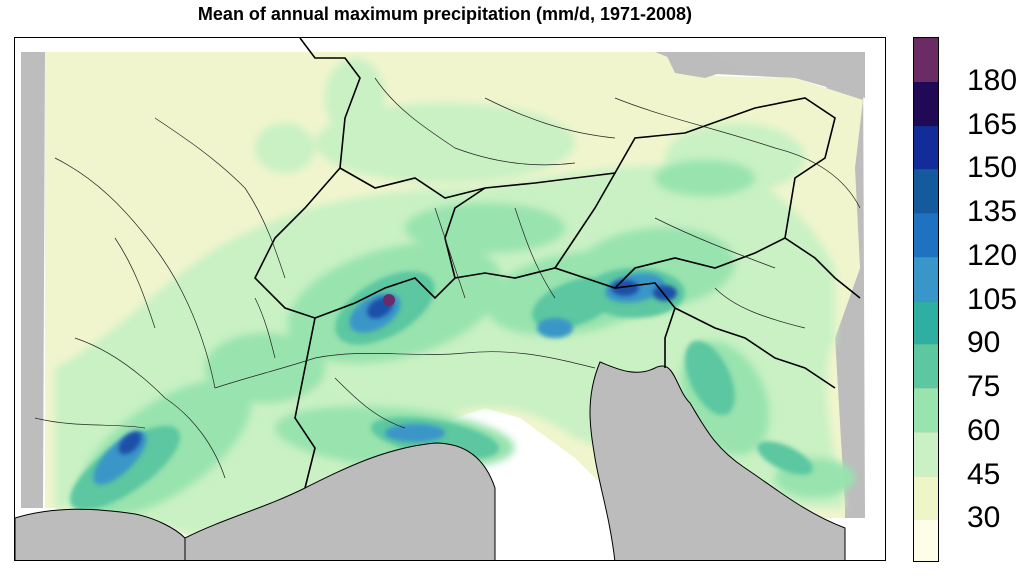  I want to click on mediterranean-left, so click(100, 534).